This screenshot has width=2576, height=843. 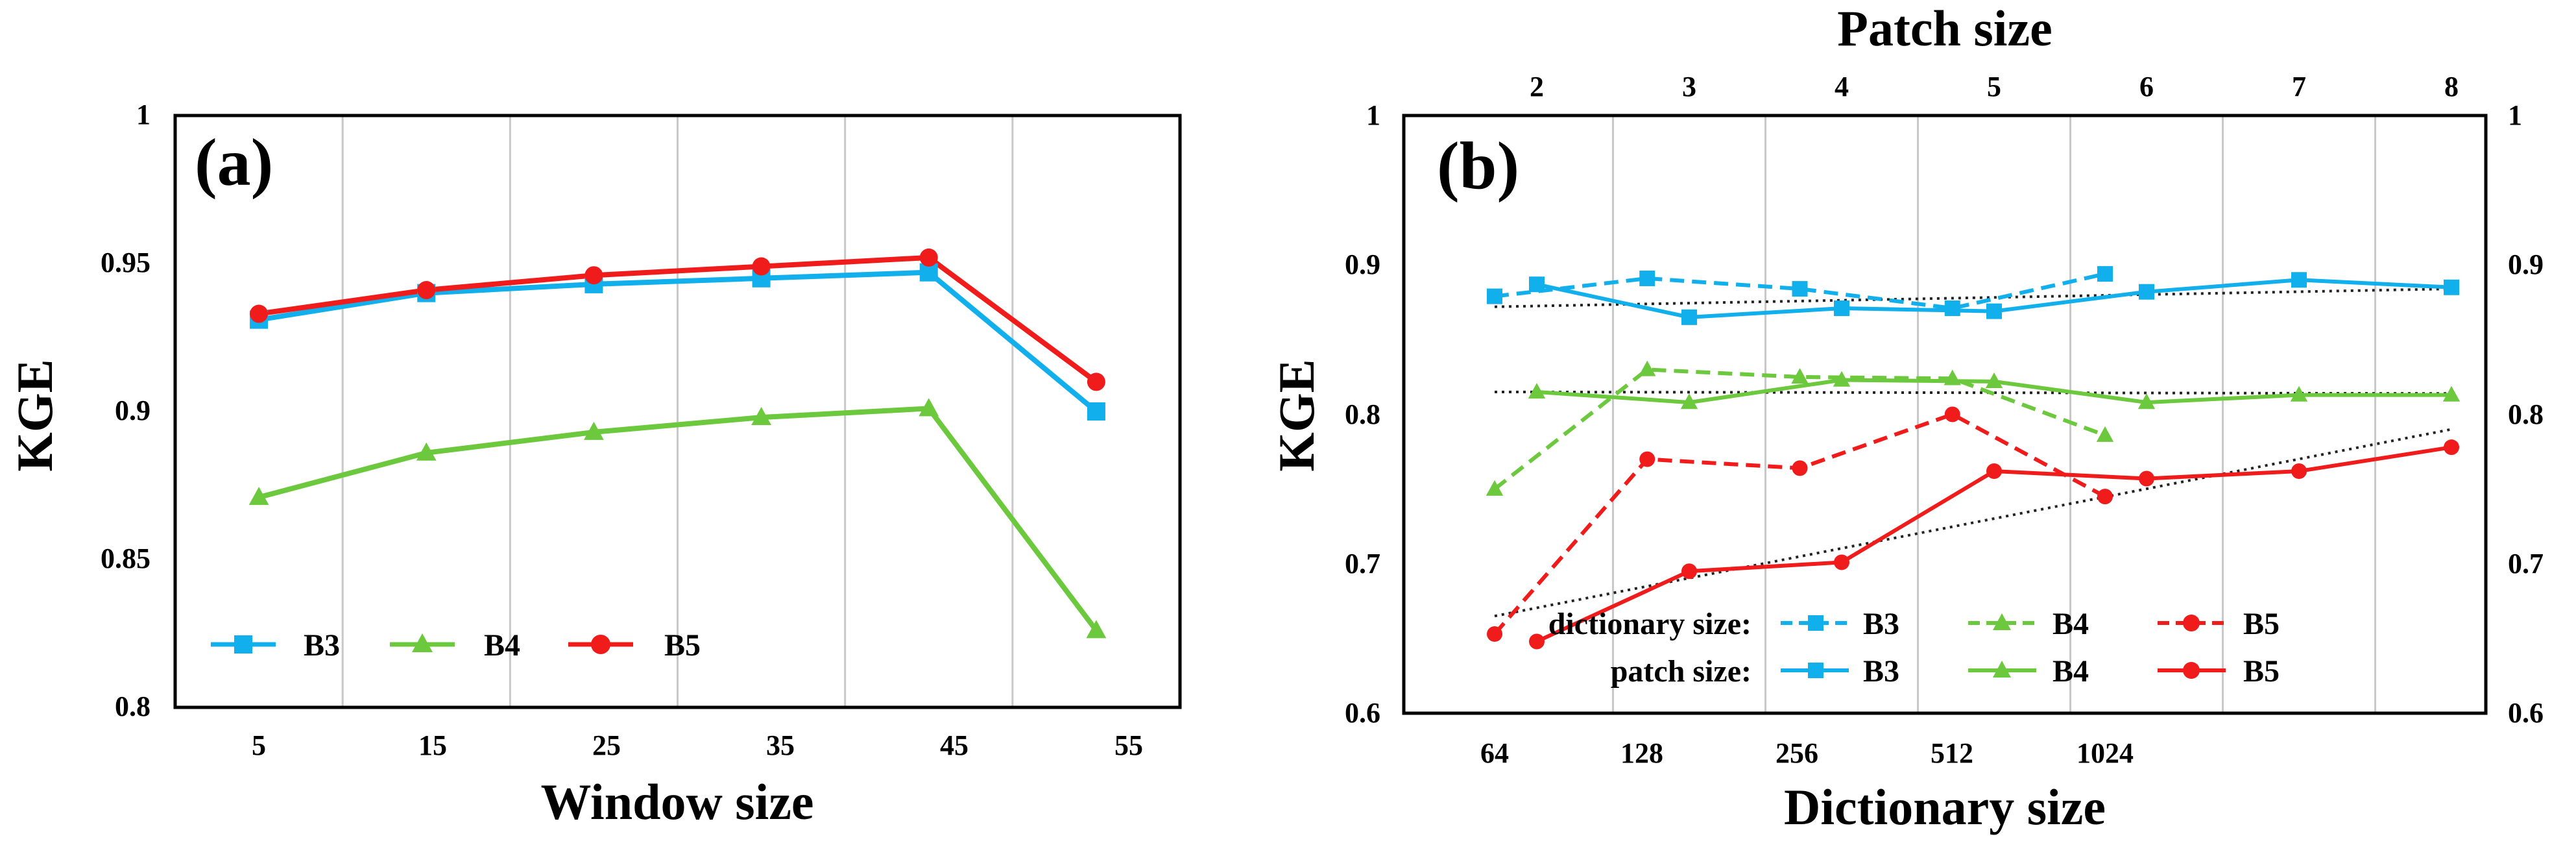 What do you see at coordinates (1362, 414) in the screenshot?
I see `panel-b-ytick-left-0.8: 0.8` at bounding box center [1362, 414].